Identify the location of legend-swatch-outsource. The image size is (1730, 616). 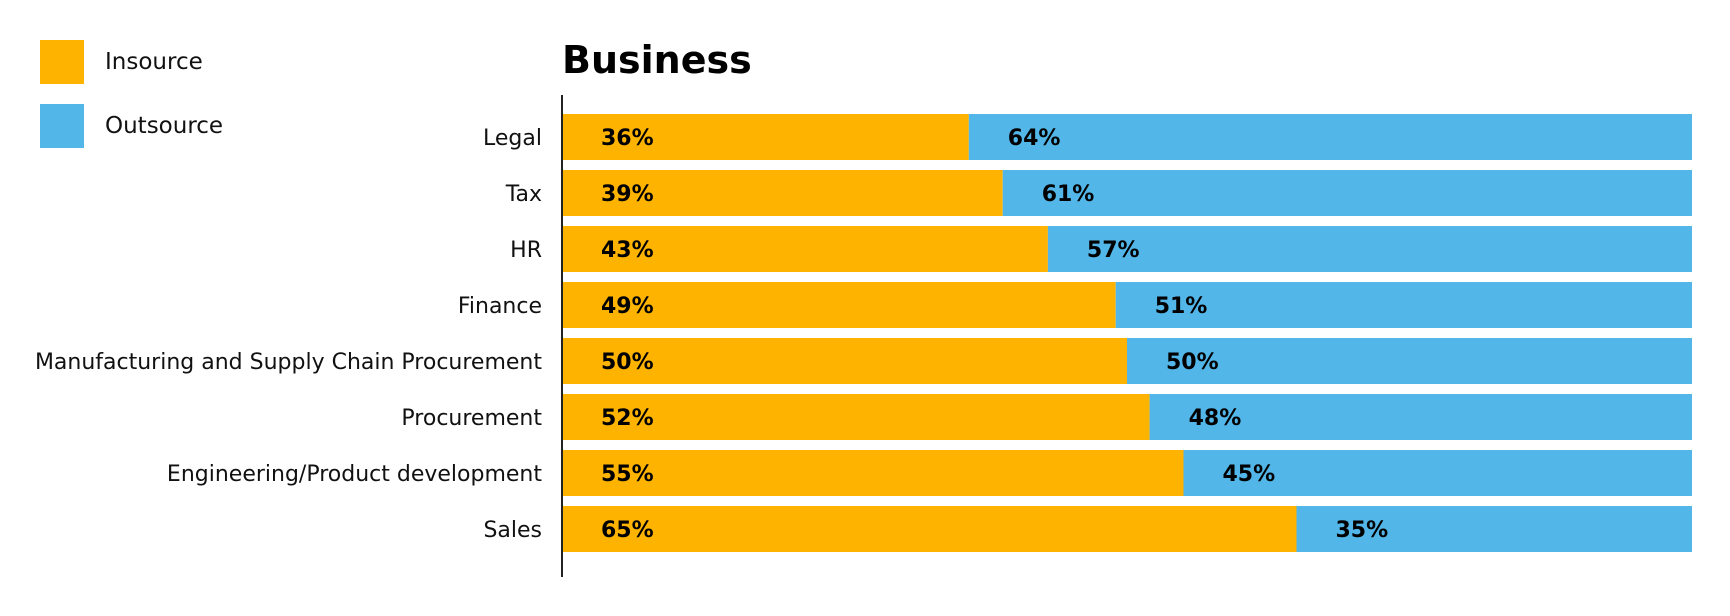
(62, 126).